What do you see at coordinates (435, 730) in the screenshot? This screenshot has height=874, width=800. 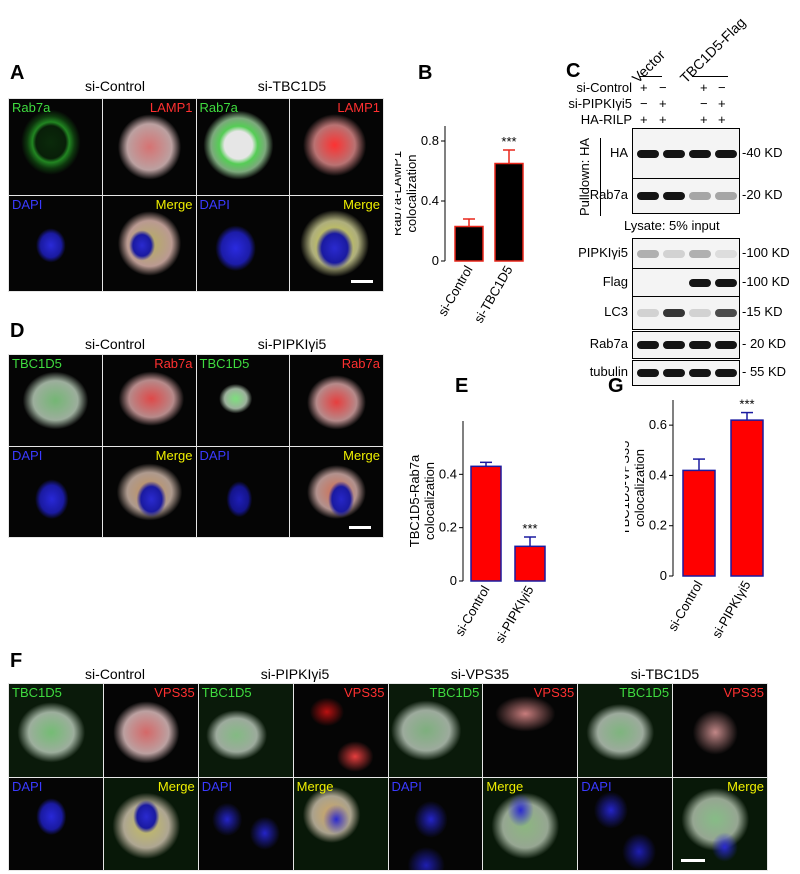 I see `panel-f-vps35-green: TBC1D5` at bounding box center [435, 730].